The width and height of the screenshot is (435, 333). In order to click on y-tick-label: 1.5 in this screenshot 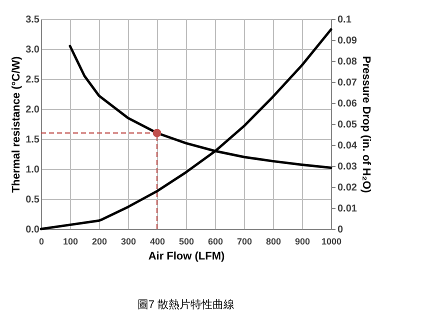, I will do `click(33, 140)`.